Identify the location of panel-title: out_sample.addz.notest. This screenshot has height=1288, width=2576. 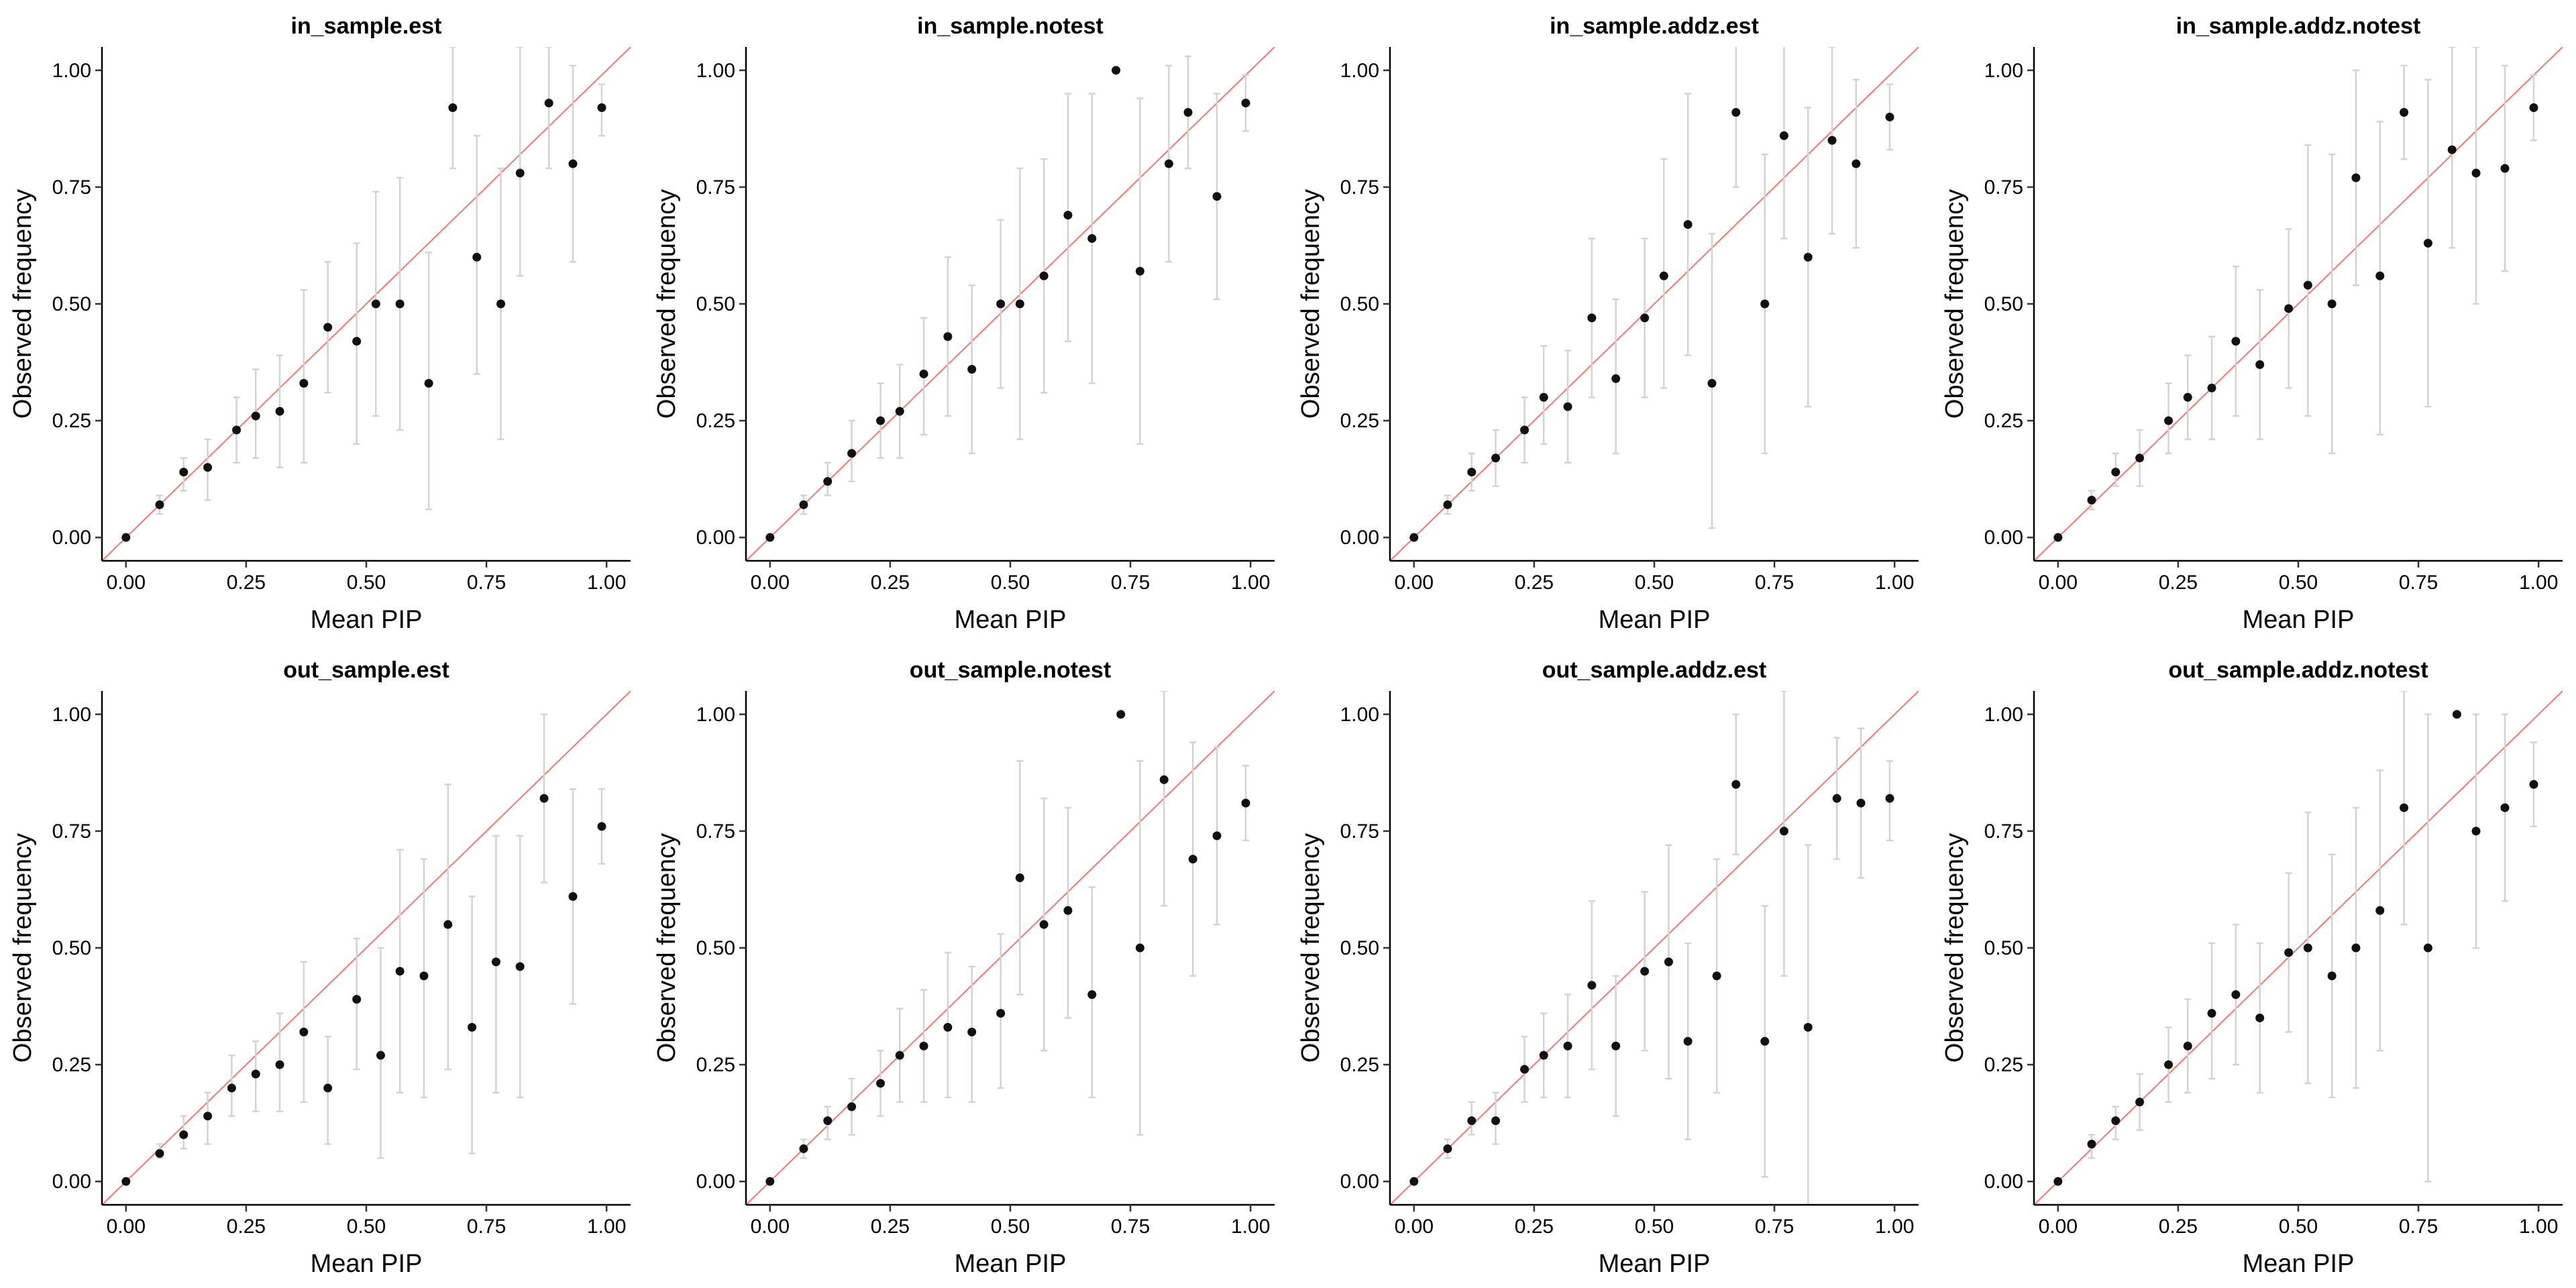
(2298, 670).